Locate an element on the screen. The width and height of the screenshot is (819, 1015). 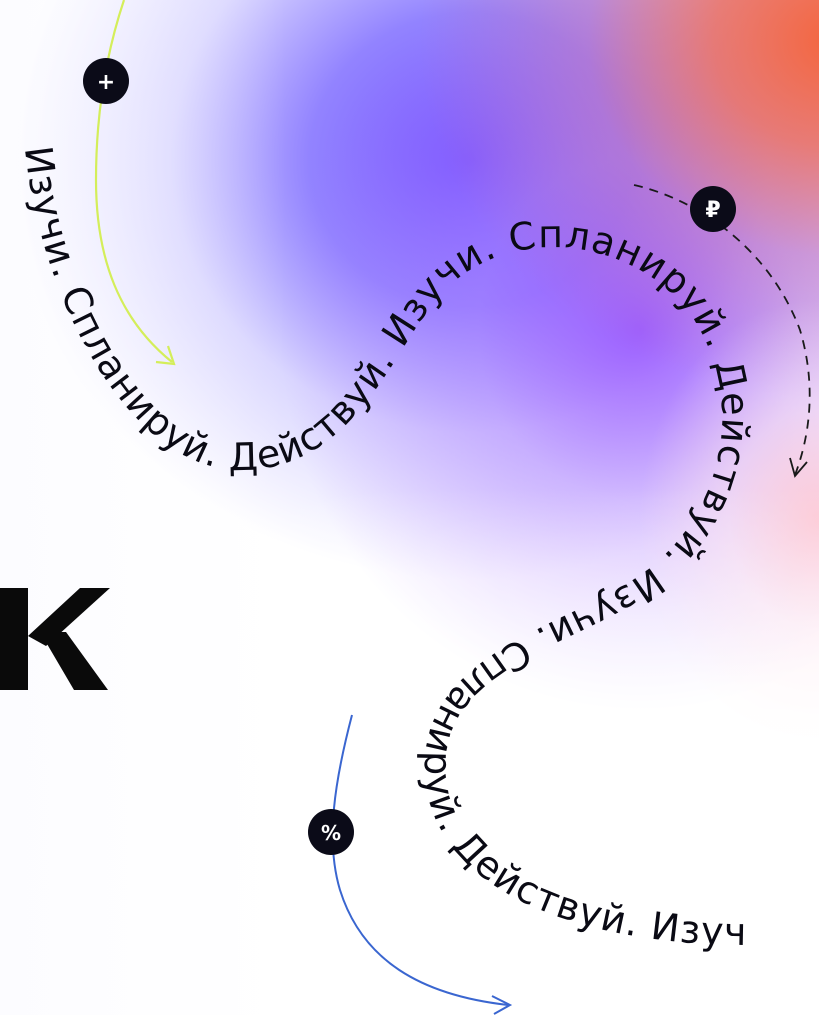
plus-badge: + is located at coordinates (106, 81).